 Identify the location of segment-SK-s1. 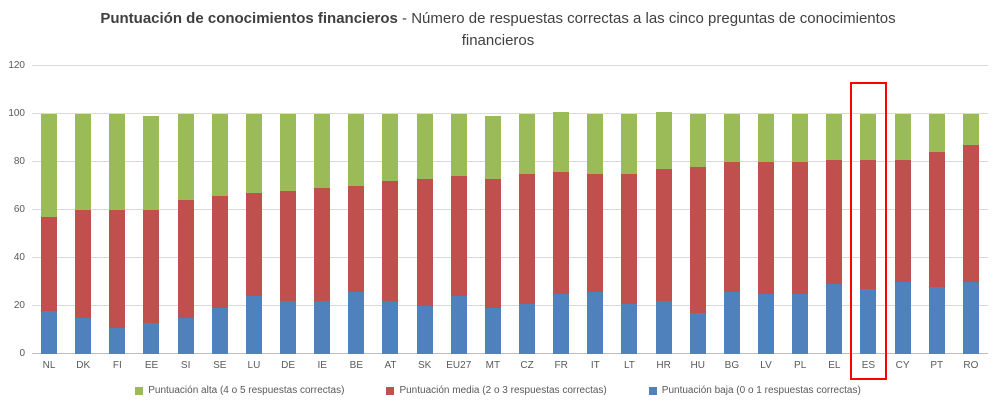
(424, 242).